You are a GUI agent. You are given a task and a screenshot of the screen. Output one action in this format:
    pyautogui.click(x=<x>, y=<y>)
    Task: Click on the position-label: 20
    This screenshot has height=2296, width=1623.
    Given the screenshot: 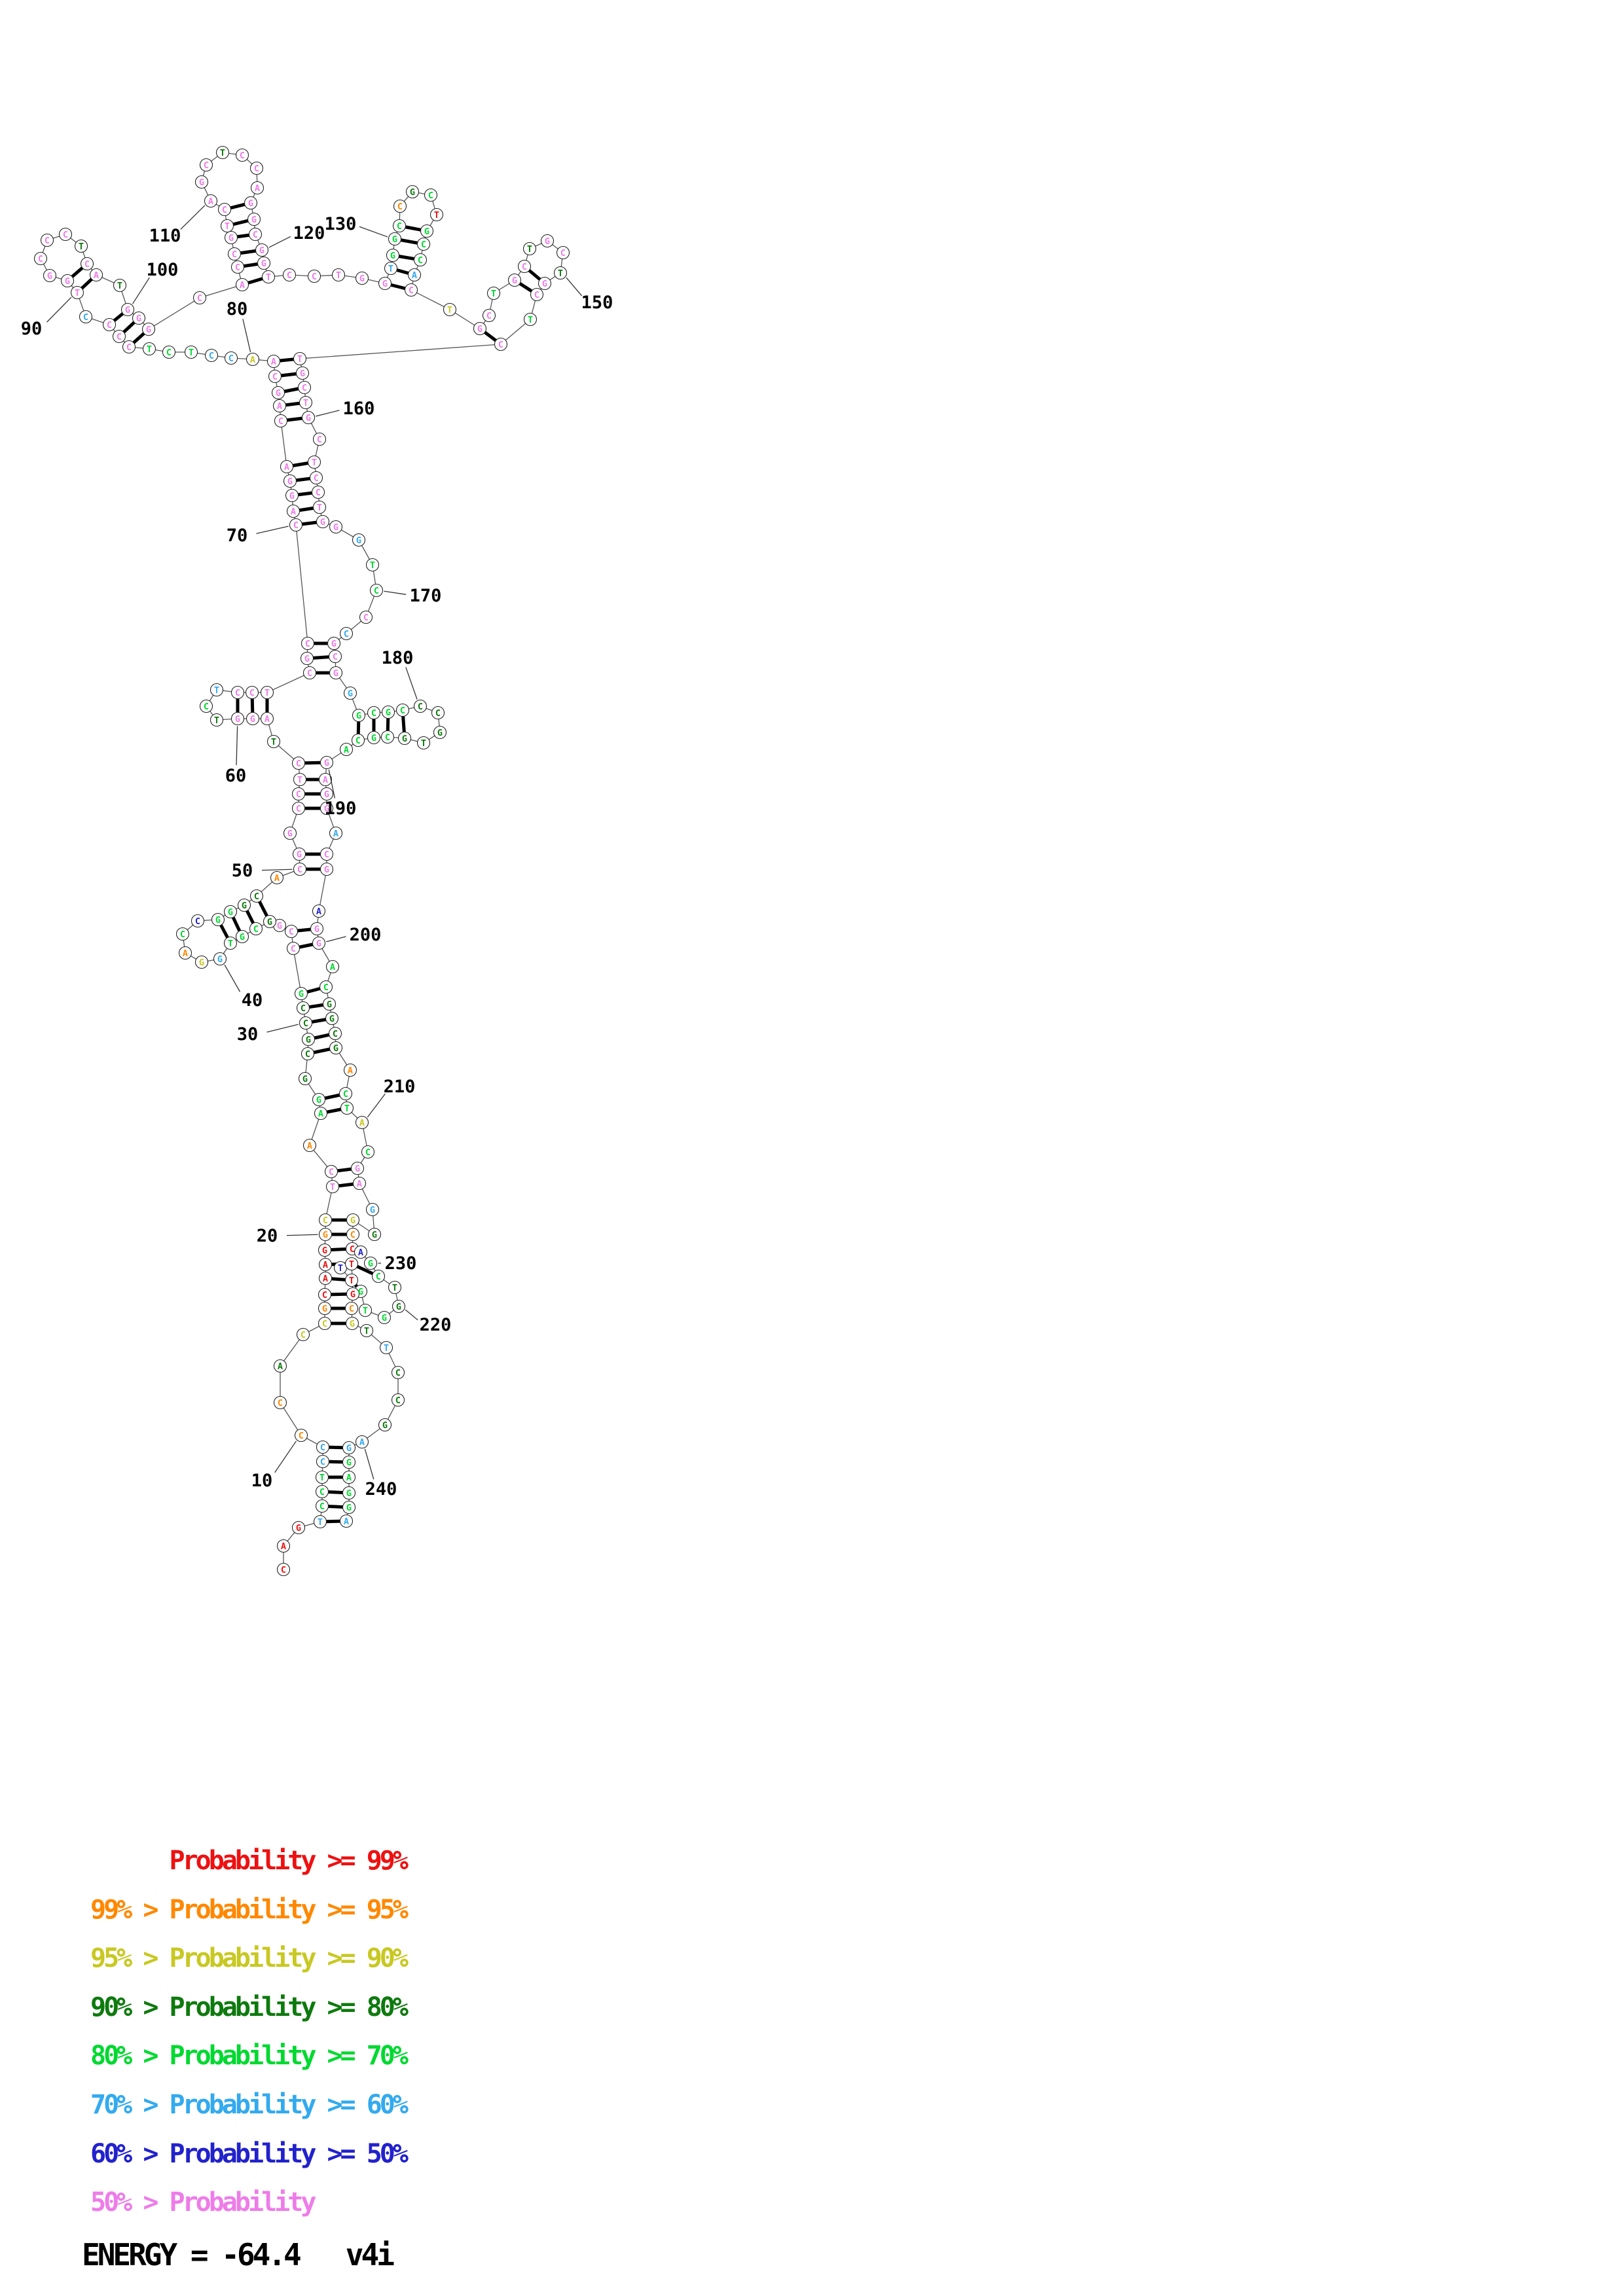 What is the action you would take?
    pyautogui.click(x=267, y=1236)
    